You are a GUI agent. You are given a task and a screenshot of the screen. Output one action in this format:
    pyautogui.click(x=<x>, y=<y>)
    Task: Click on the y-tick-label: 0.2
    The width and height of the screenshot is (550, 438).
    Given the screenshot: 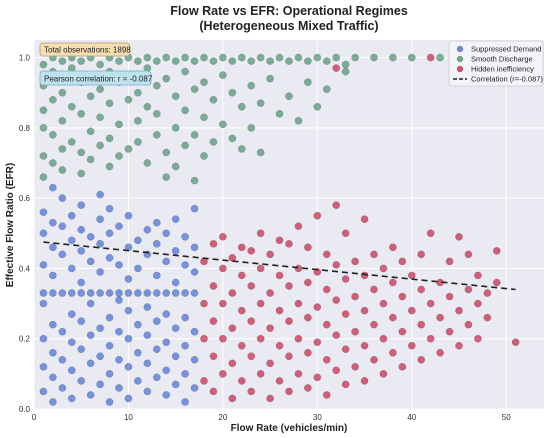 What is the action you would take?
    pyautogui.click(x=25, y=339)
    